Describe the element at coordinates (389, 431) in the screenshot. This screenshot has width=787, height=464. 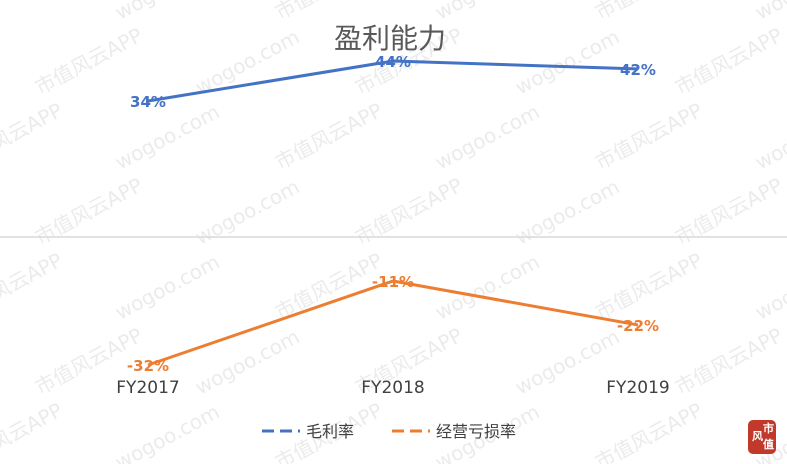
I see `legend: 毛利率 经营亏损率` at that location.